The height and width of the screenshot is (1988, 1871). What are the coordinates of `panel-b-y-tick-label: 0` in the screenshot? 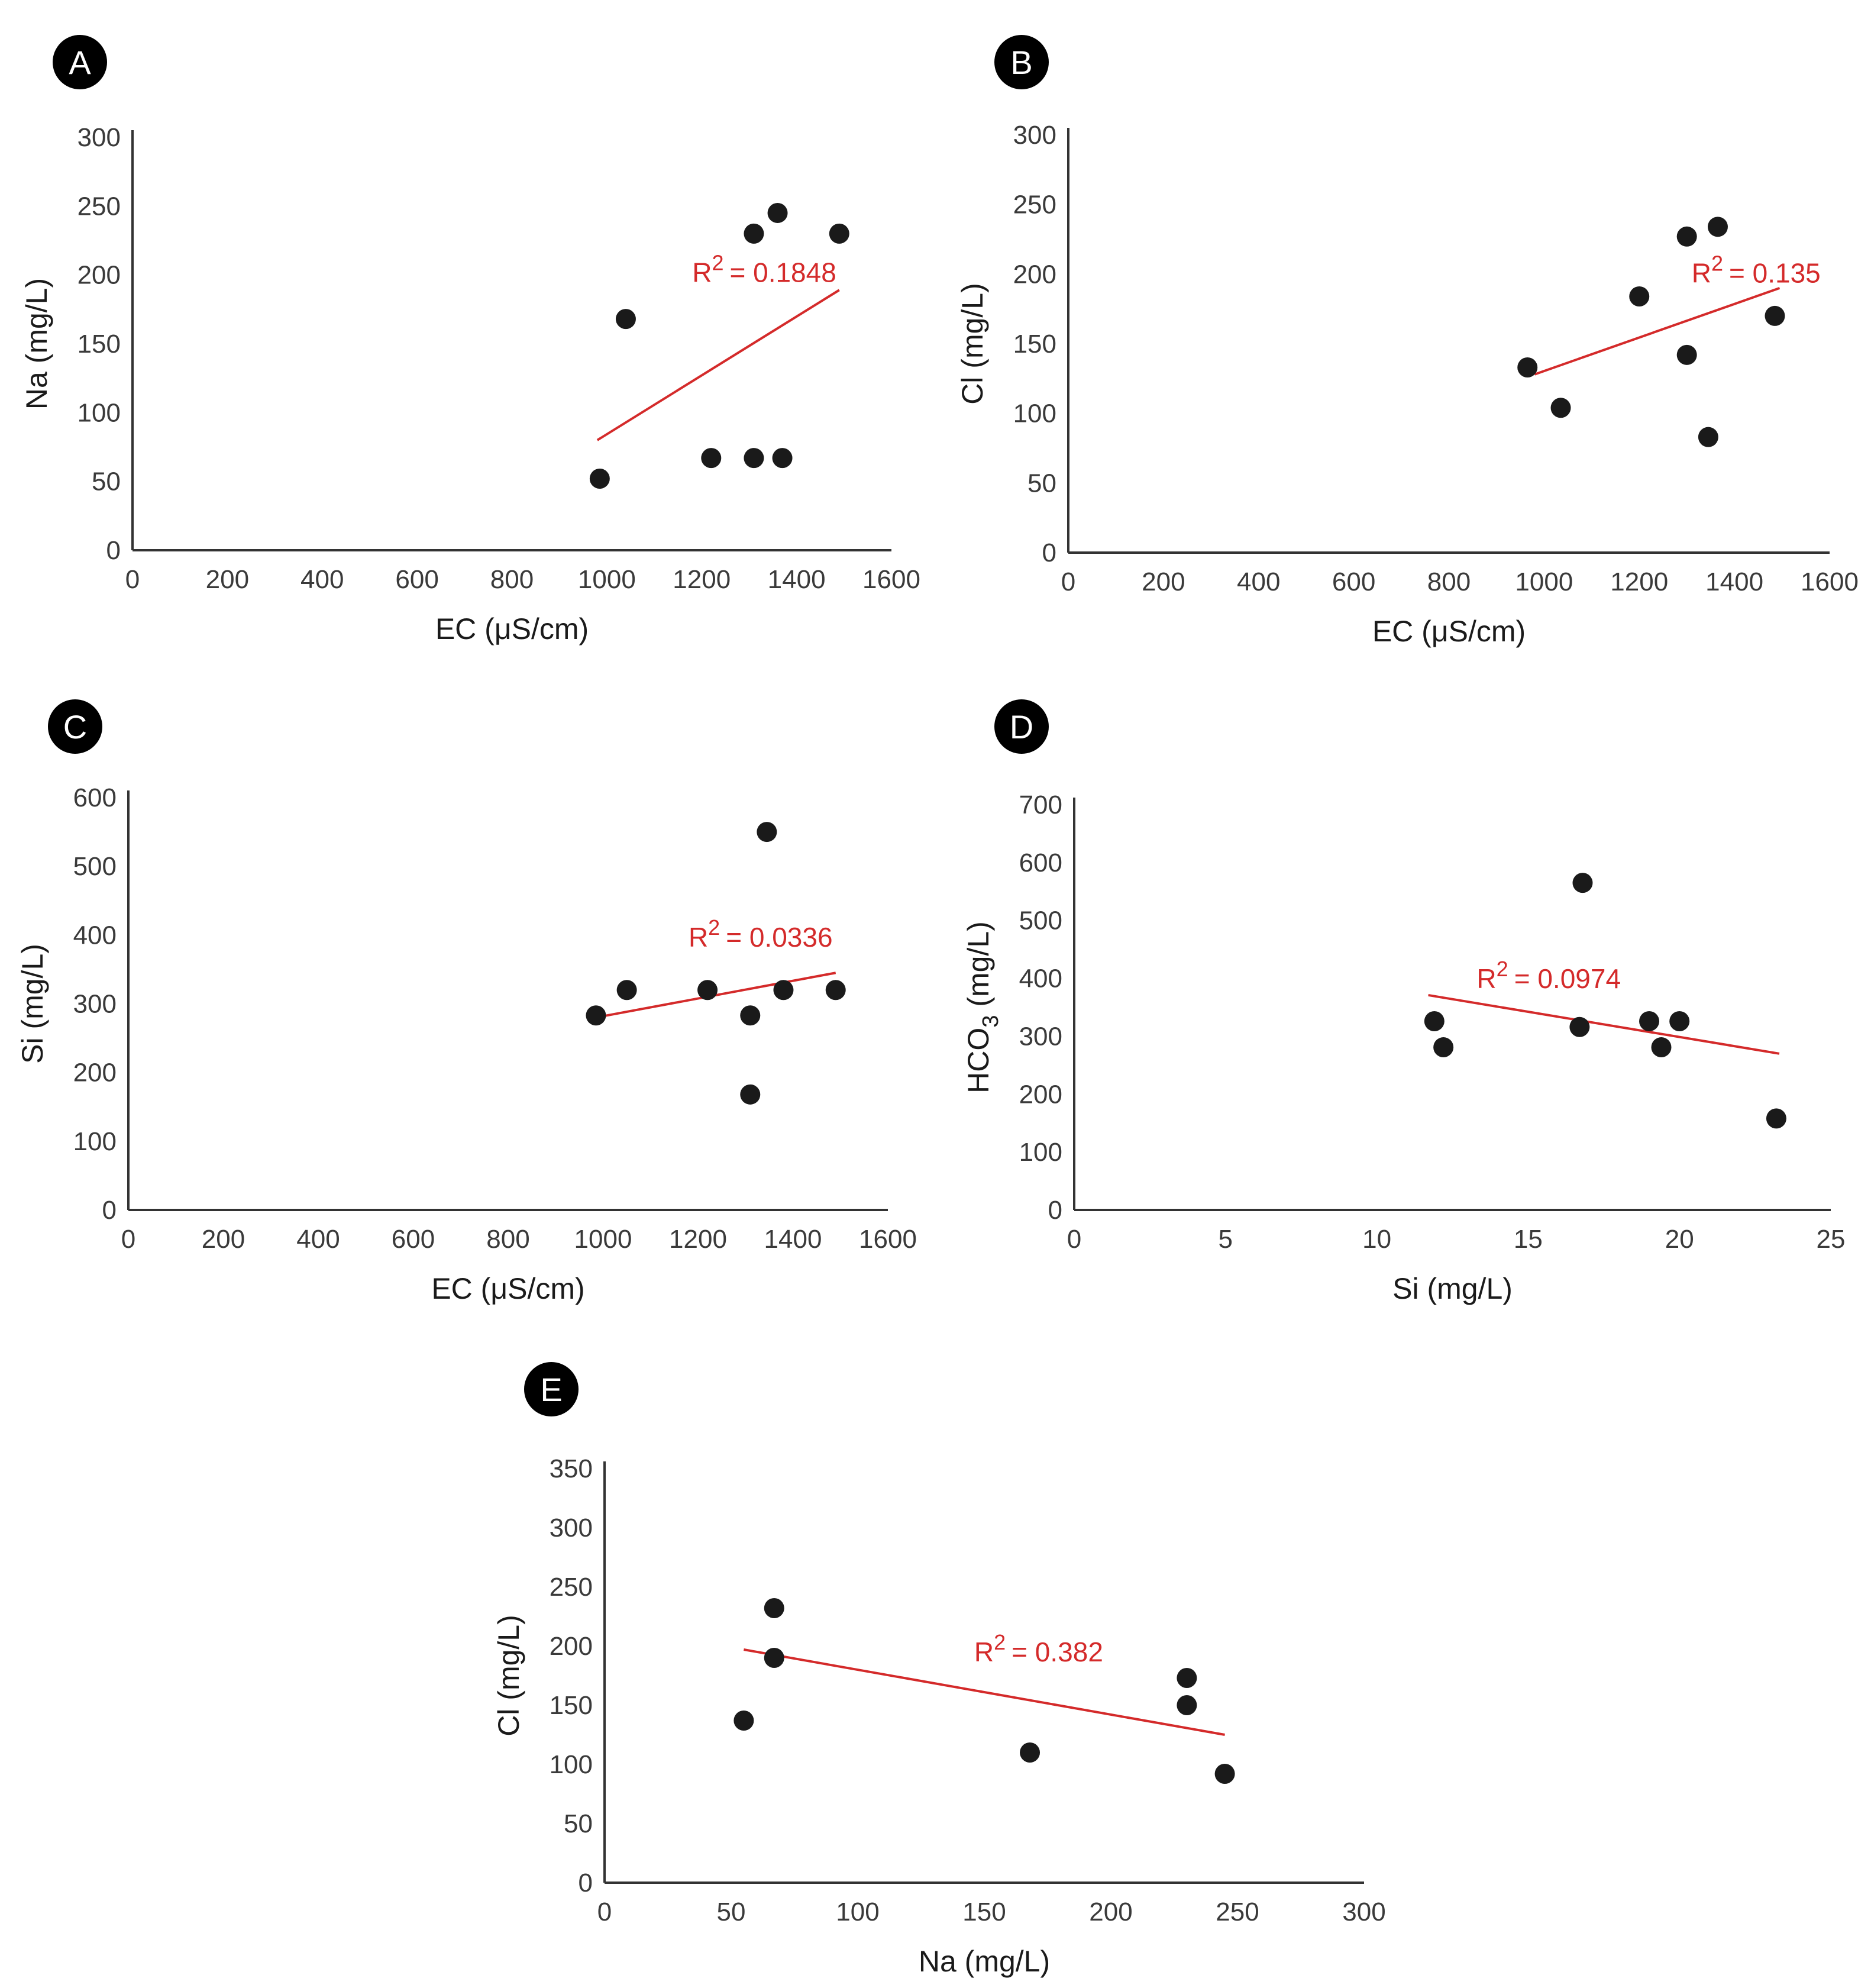 It's located at (1049, 552).